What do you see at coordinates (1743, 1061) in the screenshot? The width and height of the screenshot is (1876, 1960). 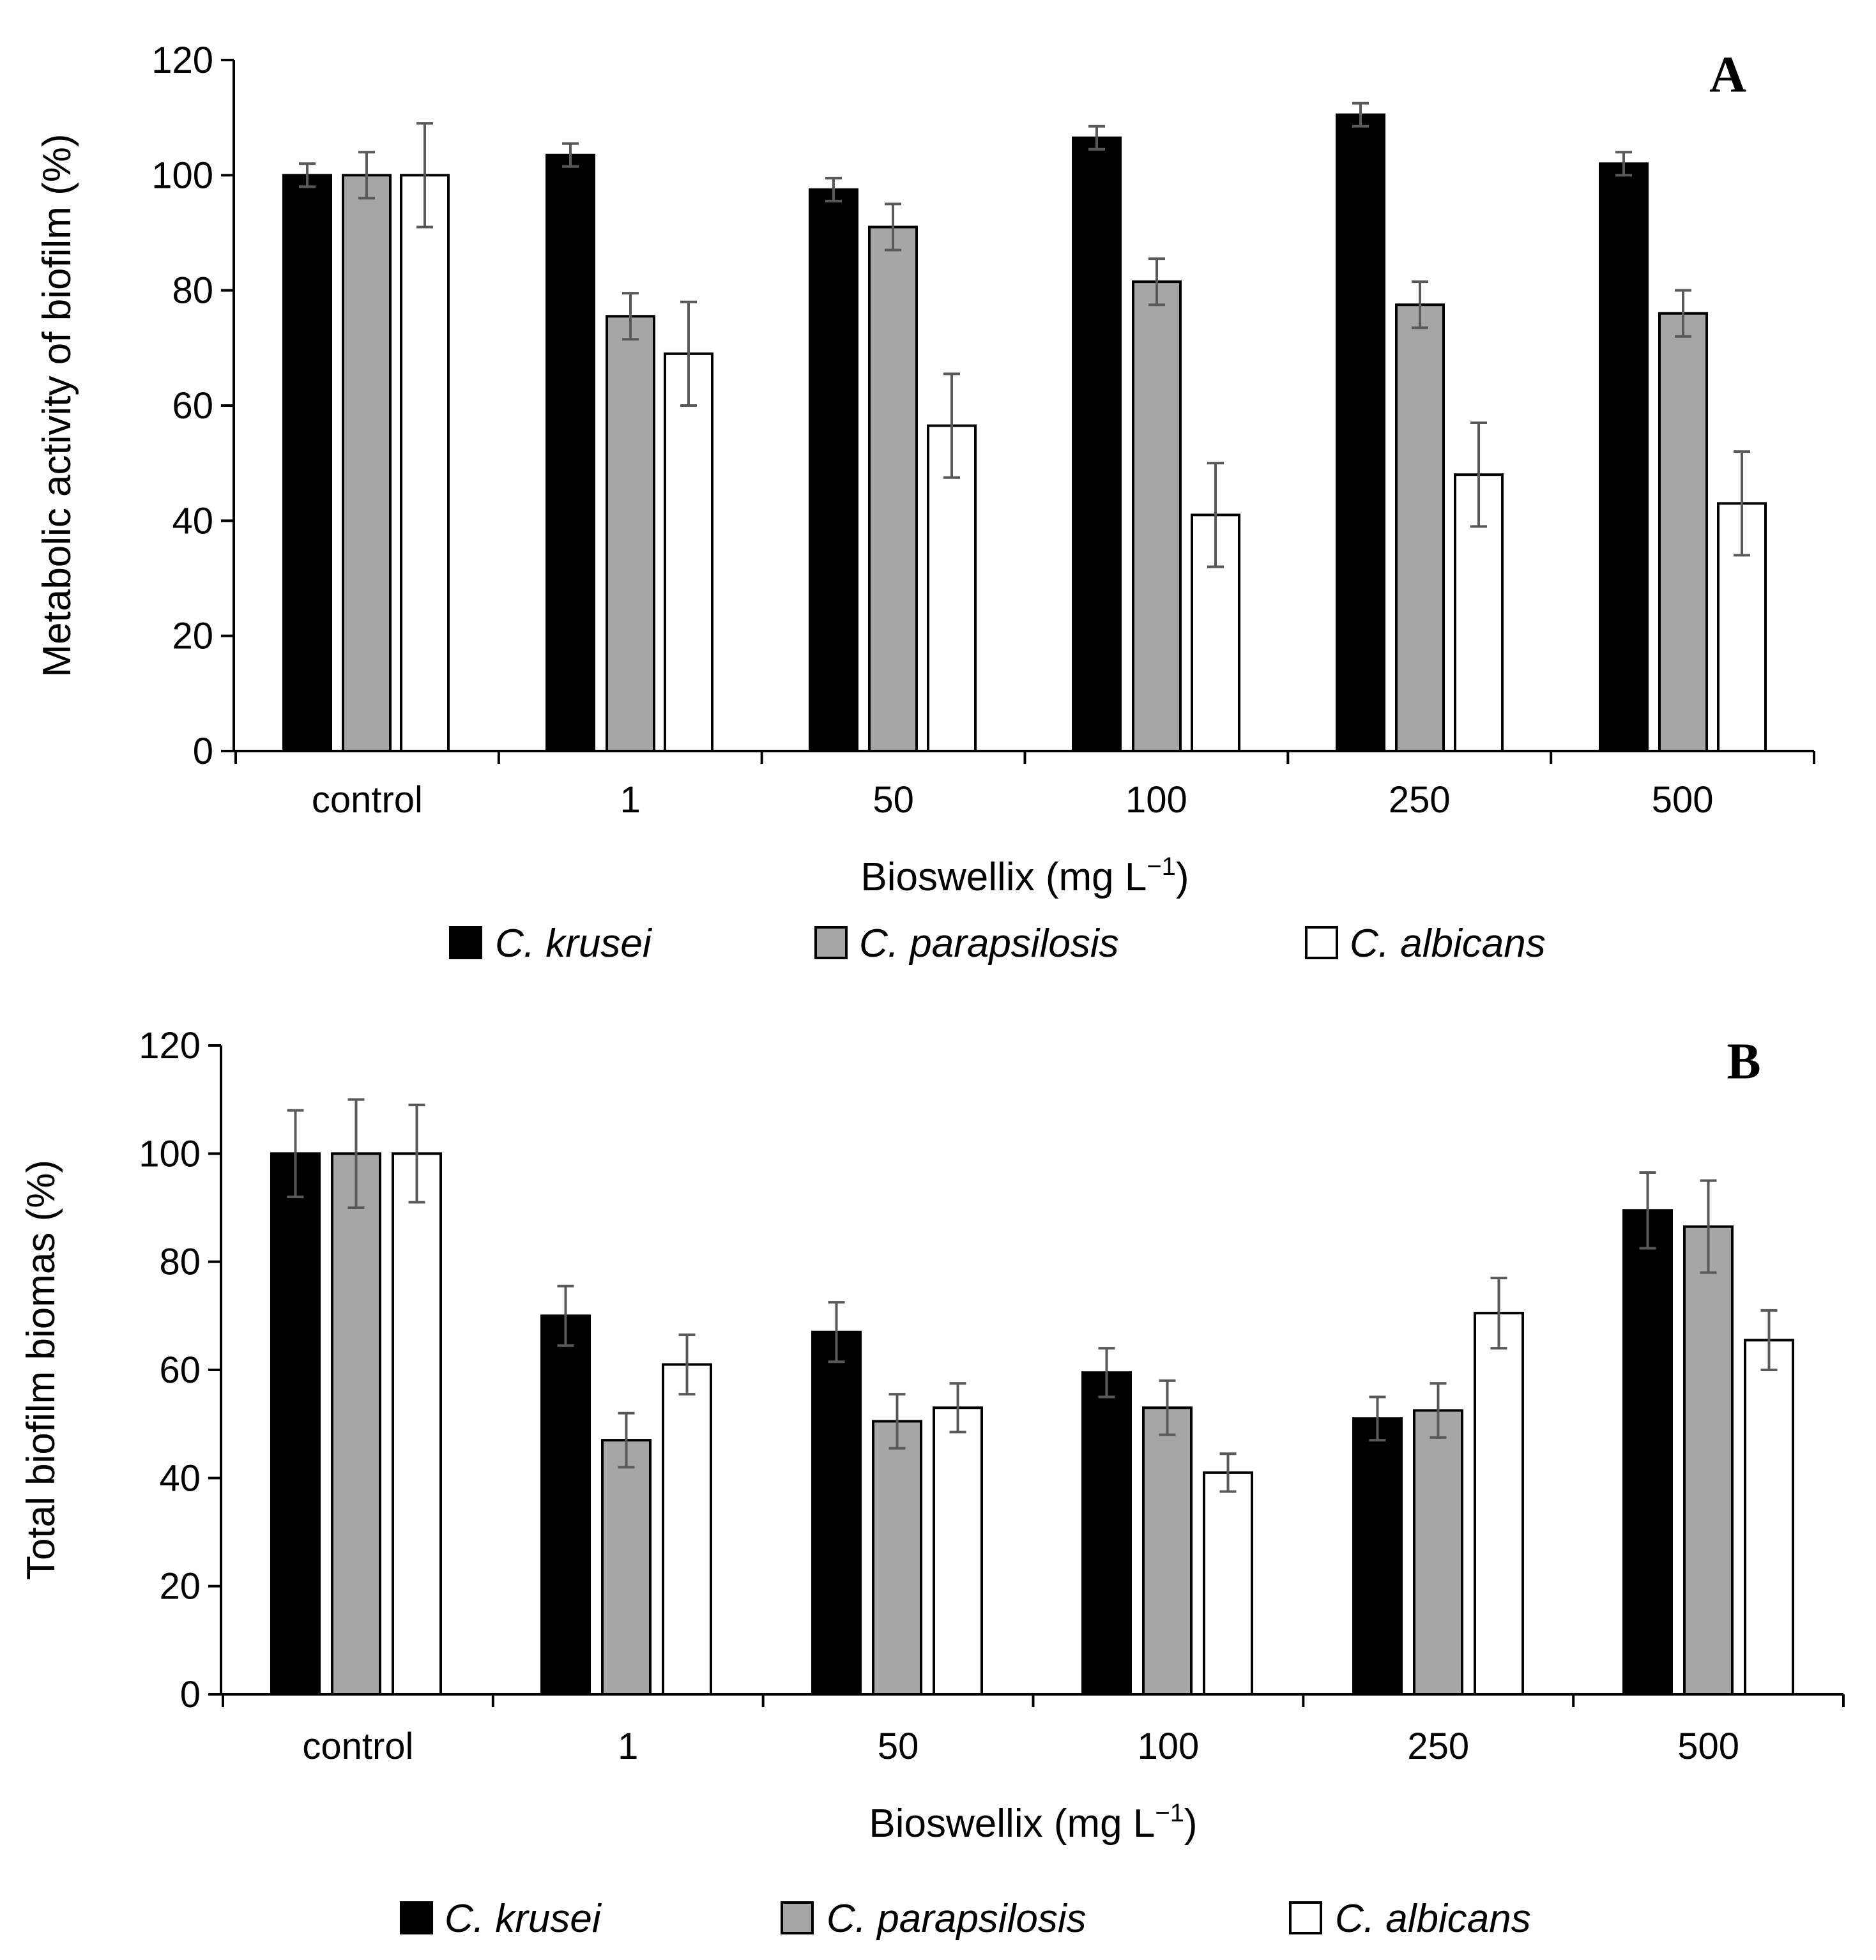 I see `panel-label: B` at bounding box center [1743, 1061].